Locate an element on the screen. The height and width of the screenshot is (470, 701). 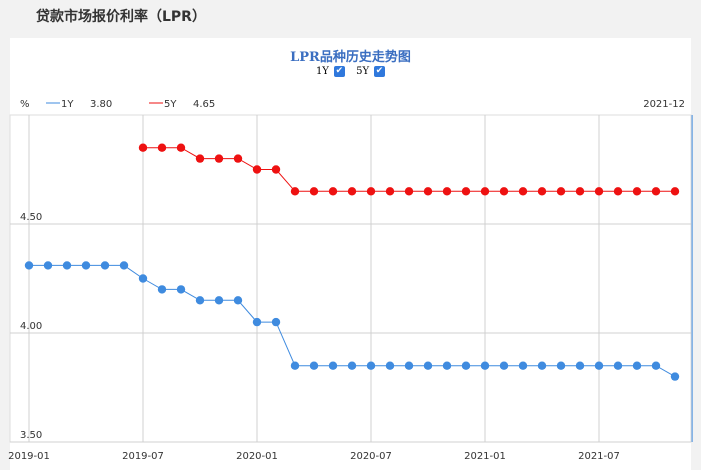
page-title: 贷款市场报价利率（LPR） is located at coordinates (121, 17).